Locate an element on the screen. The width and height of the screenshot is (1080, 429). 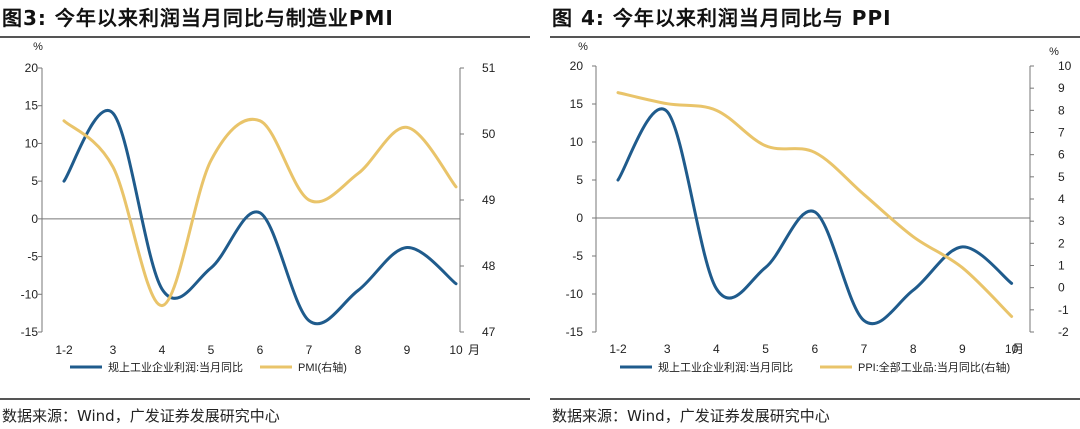
right-tick-label: 0 is located at coordinates (1061, 288).